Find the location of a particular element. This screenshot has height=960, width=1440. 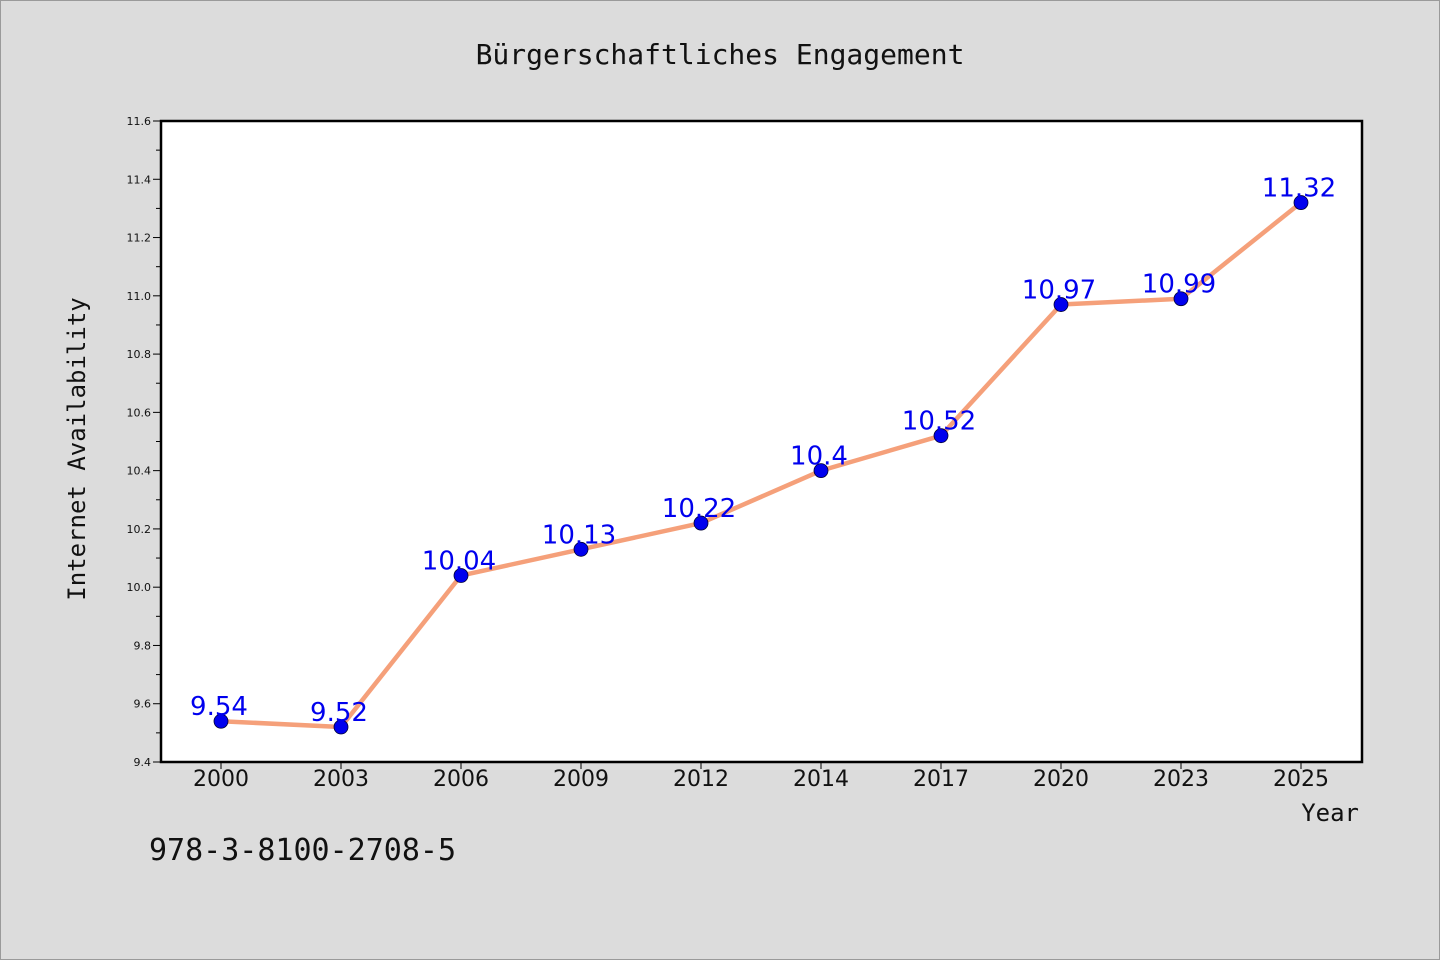

y-tick-label: 10.0 is located at coordinates (139, 587).